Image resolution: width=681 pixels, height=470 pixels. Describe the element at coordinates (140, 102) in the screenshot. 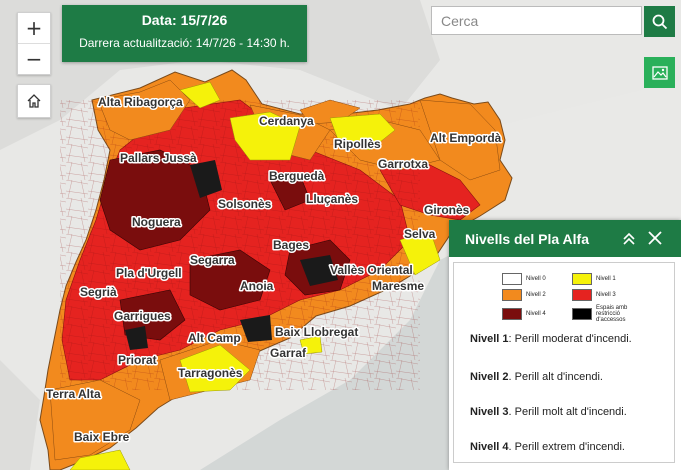

I see `label-alta-ribagorca: Alta Ribagorça` at that location.